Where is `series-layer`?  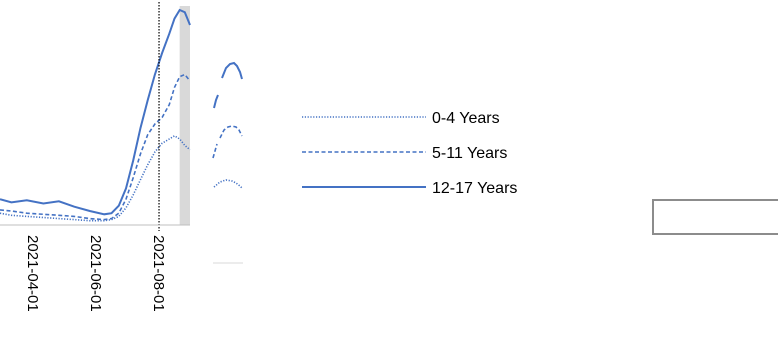 series-layer is located at coordinates (95, 115).